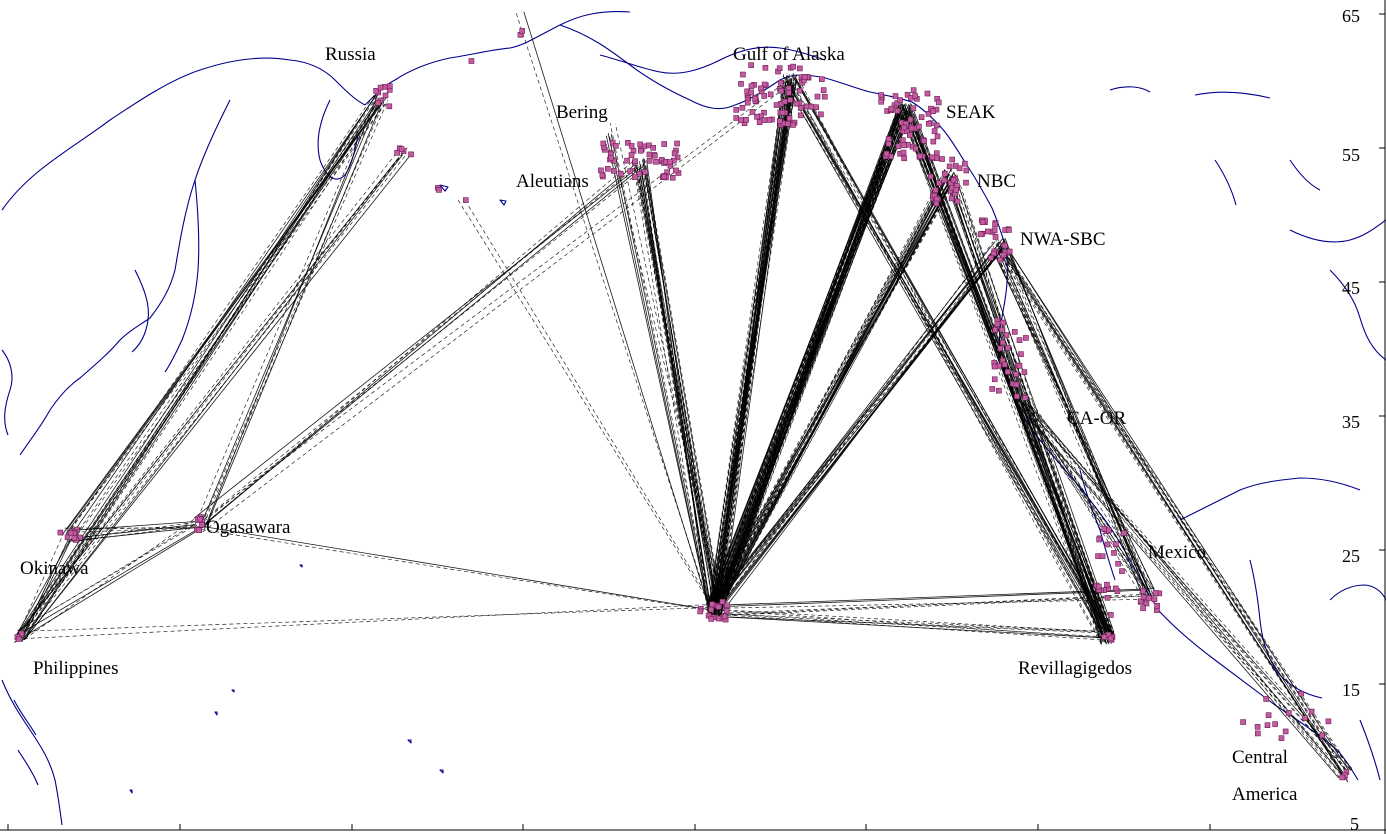 The height and width of the screenshot is (834, 1386). What do you see at coordinates (552, 181) in the screenshot?
I see `label-aleutians: Aleutians` at bounding box center [552, 181].